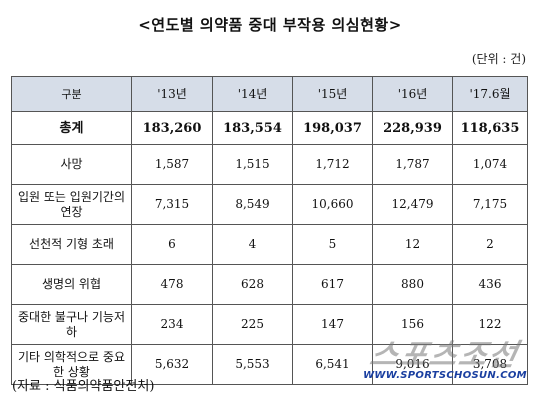 Image resolution: width=540 pixels, height=401 pixels. I want to click on cell-value: 478, so click(172, 284).